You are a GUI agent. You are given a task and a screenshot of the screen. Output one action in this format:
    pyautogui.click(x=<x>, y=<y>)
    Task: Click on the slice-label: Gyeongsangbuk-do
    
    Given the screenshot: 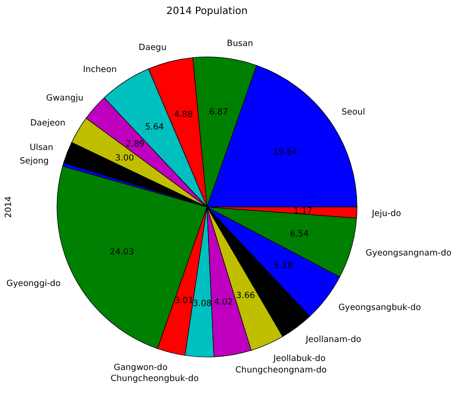 What is the action you would take?
    pyautogui.click(x=379, y=307)
    